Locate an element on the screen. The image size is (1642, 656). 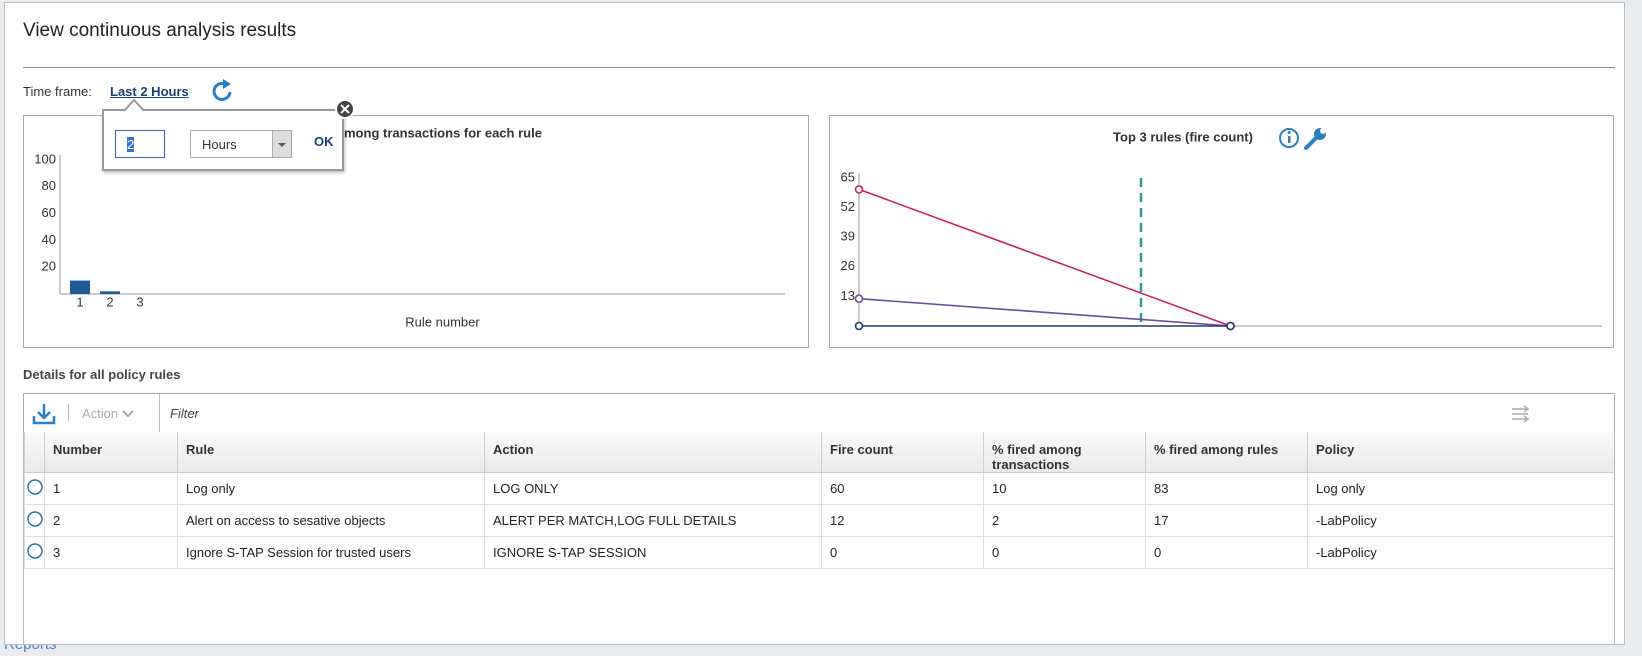
y-tick-label: 20 is located at coordinates (49, 266).